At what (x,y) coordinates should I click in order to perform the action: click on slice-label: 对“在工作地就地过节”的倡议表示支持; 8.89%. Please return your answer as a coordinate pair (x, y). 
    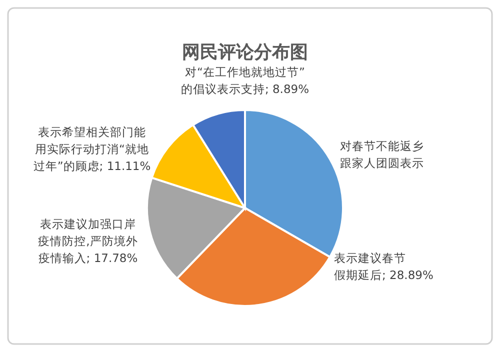
    Looking at the image, I should click on (245, 80).